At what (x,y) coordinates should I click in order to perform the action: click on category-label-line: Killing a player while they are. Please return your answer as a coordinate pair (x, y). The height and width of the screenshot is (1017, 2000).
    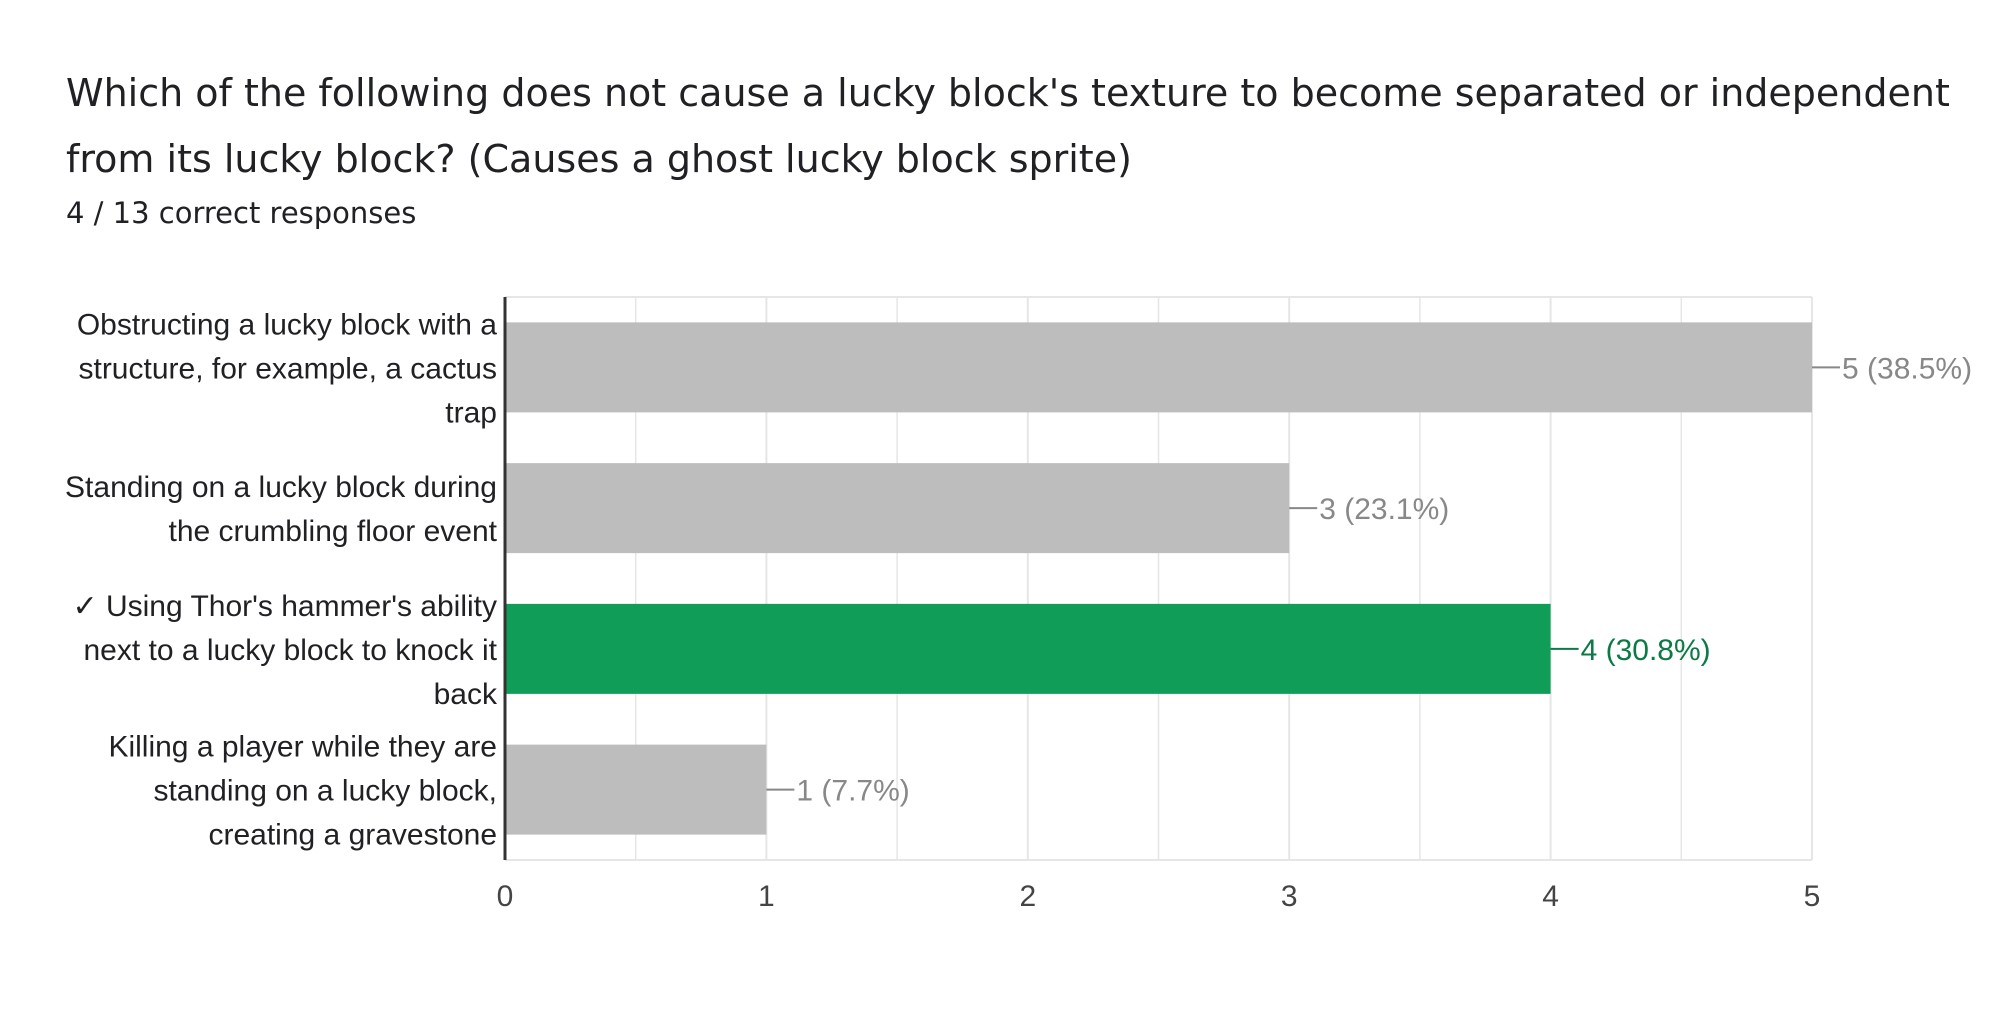
    Looking at the image, I should click on (302, 747).